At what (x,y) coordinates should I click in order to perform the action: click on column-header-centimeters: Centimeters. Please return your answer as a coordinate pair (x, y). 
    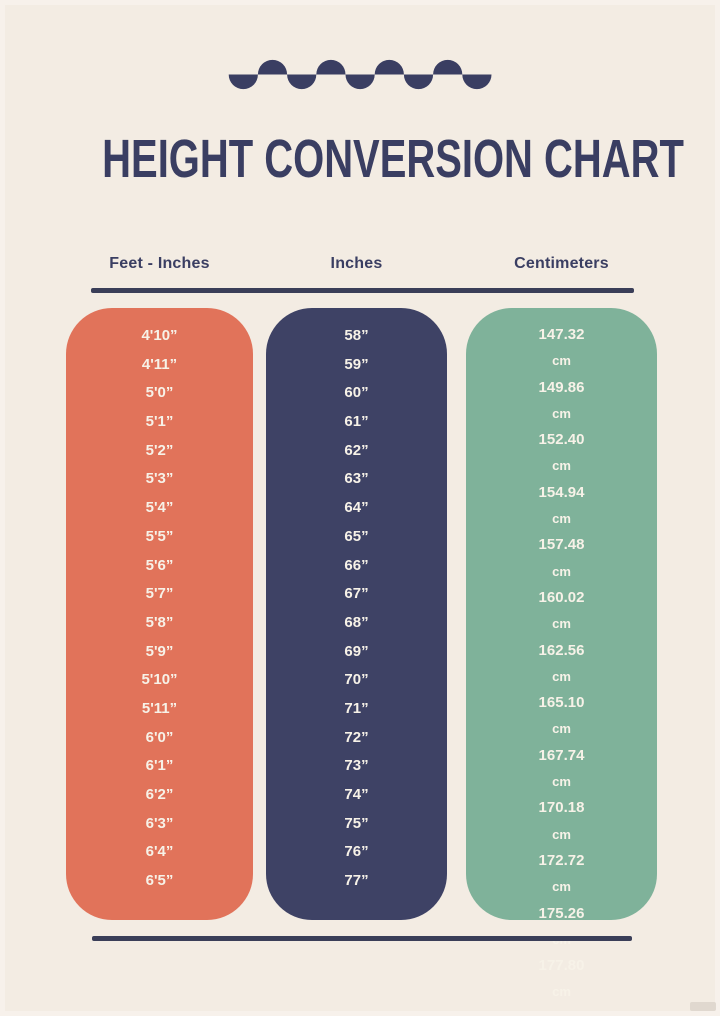
    Looking at the image, I should click on (561, 263).